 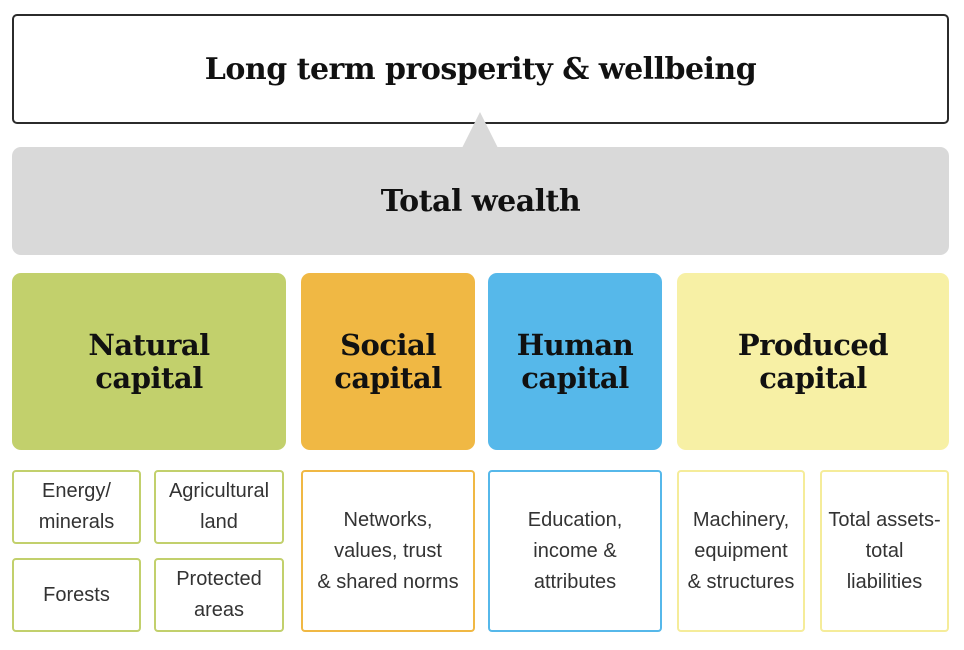 I want to click on human-item-label: Education, income & attributes, so click(x=575, y=550).